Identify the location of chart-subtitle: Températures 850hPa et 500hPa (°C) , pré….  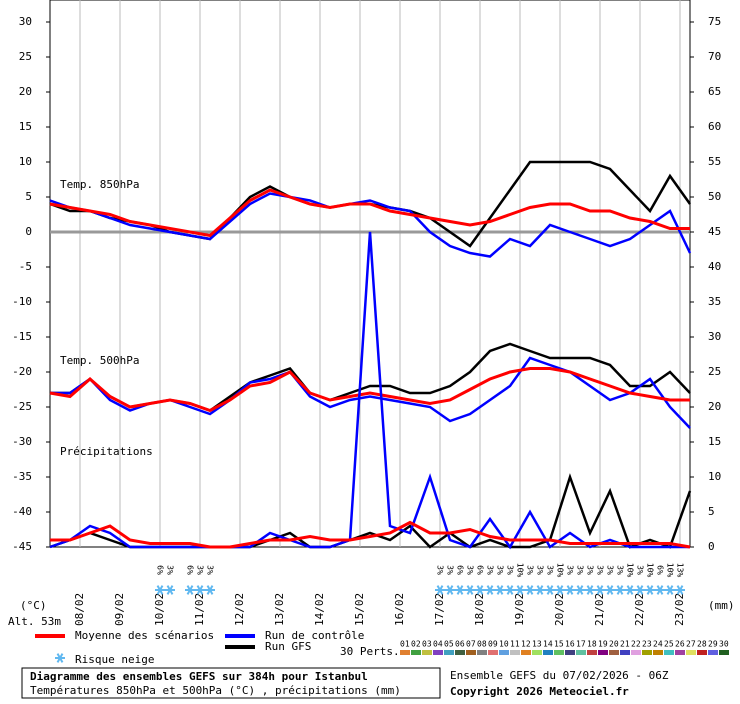
(215, 690).